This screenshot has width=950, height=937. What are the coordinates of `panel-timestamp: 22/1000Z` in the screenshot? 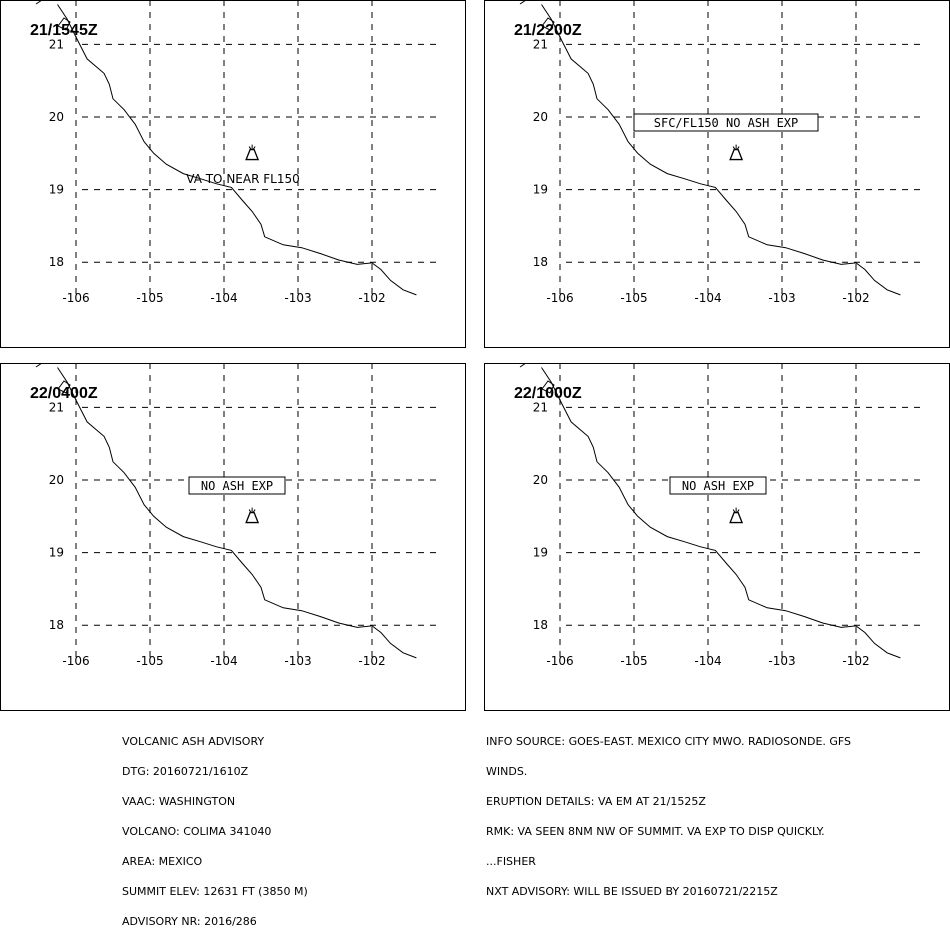 It's located at (548, 393).